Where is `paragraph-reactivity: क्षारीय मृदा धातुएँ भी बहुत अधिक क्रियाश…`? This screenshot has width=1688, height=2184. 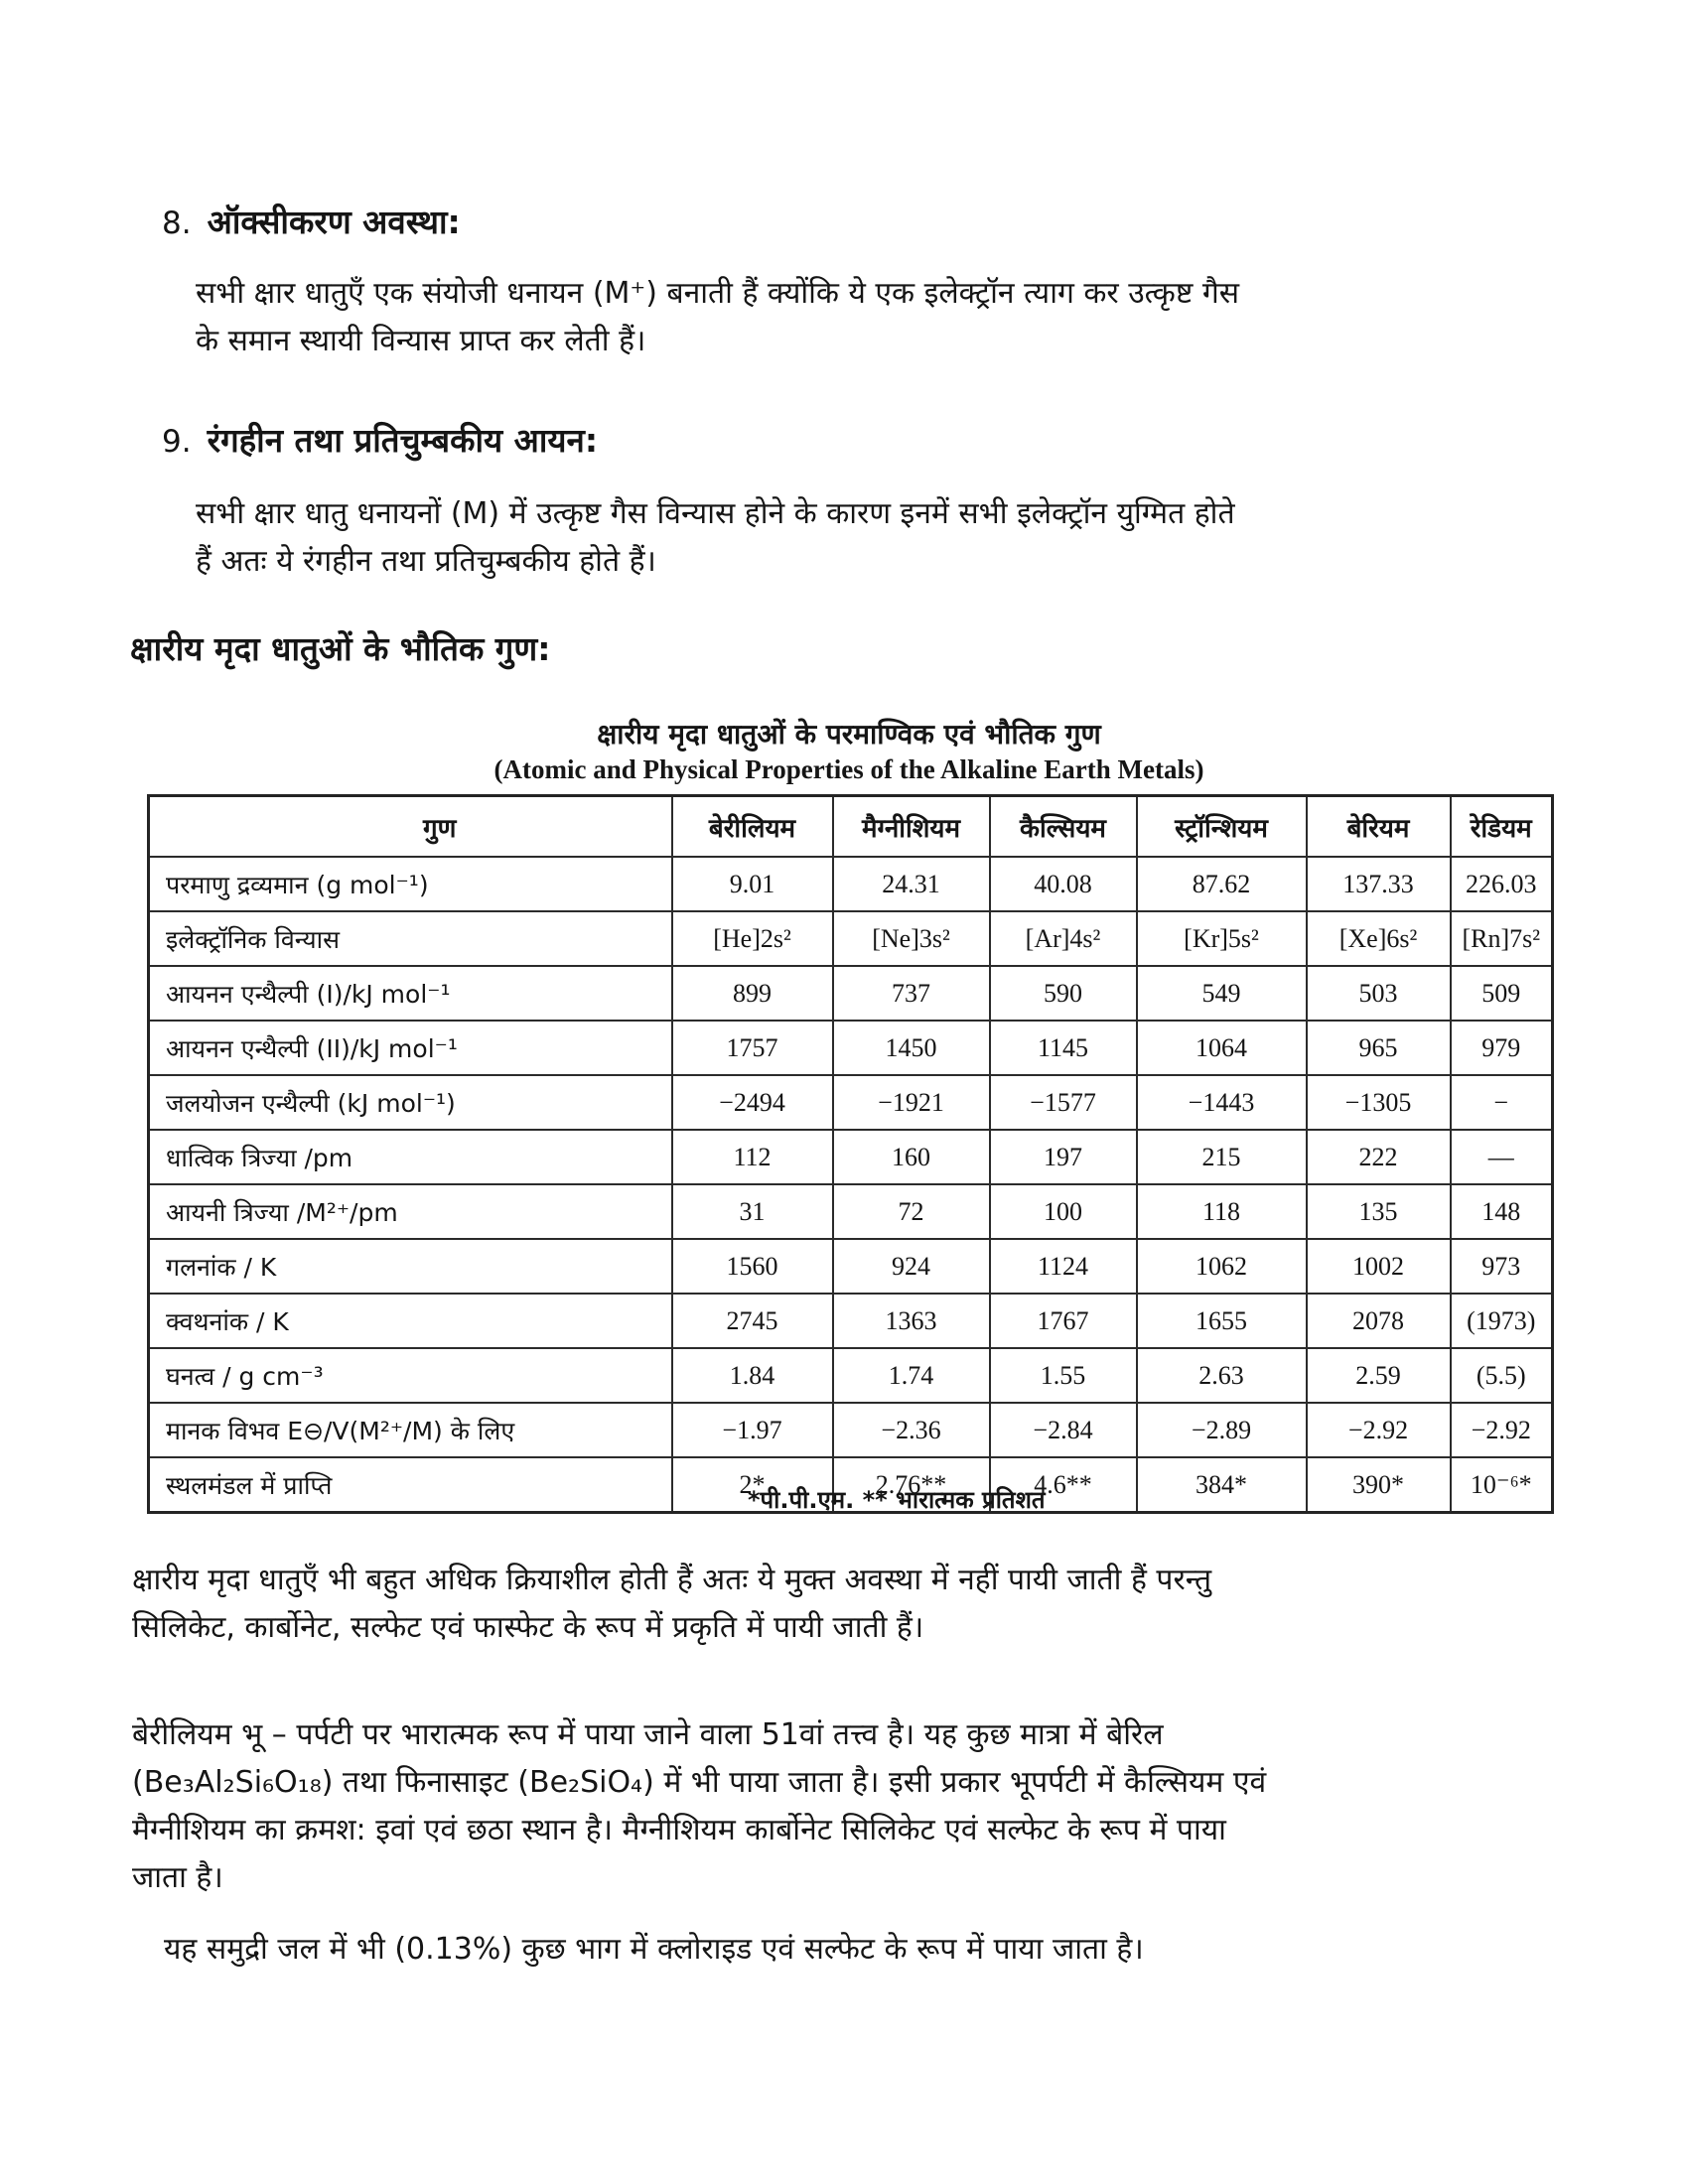 paragraph-reactivity: क्षारीय मृदा धातुएँ भी बहुत अधिक क्रियाश… is located at coordinates (671, 1604).